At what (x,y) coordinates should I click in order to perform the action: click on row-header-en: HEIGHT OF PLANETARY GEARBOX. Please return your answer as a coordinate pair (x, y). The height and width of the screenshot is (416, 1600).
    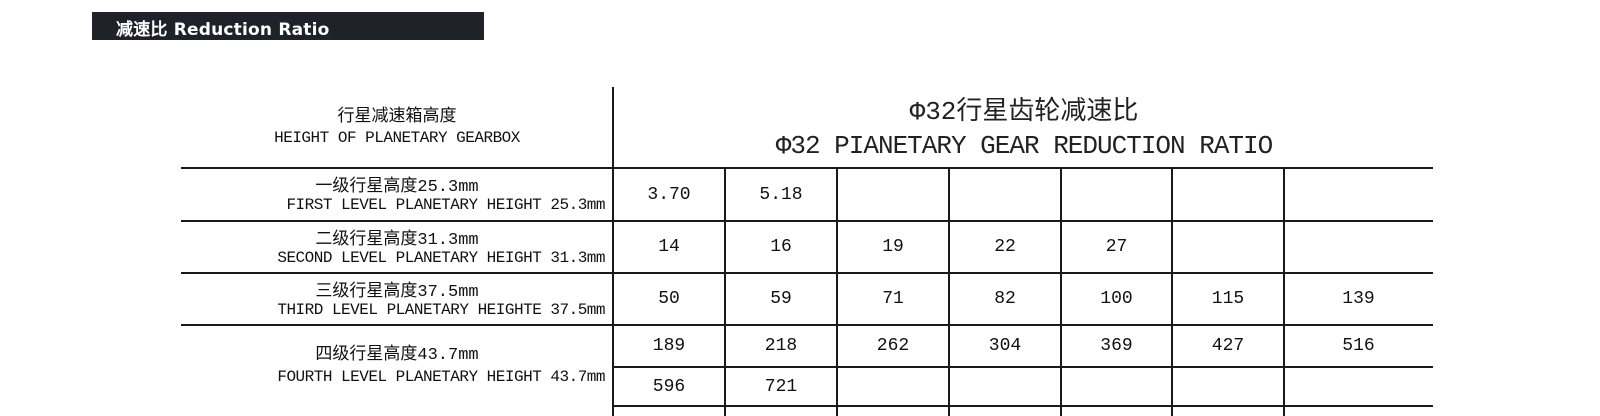
    Looking at the image, I should click on (397, 138).